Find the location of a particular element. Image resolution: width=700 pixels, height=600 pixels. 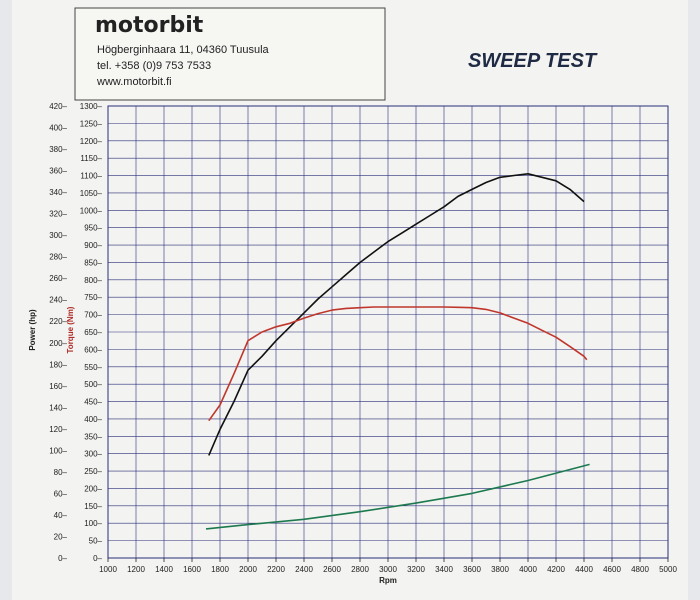

torque-tick-label: 200– is located at coordinates (93, 488).